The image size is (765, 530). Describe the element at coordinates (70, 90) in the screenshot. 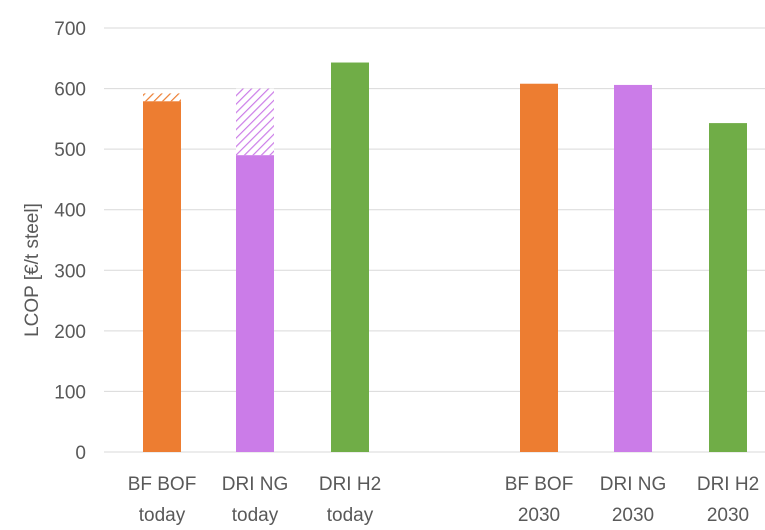

I see `y-tick-label: 600` at that location.